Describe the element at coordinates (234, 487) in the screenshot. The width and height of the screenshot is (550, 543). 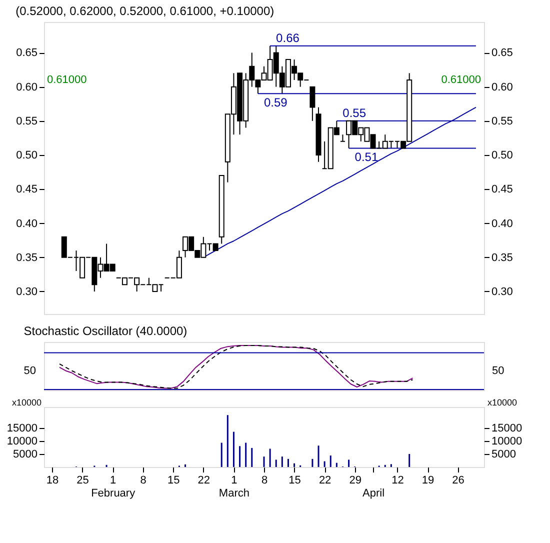
I see `x-tick-label: 1 March` at that location.